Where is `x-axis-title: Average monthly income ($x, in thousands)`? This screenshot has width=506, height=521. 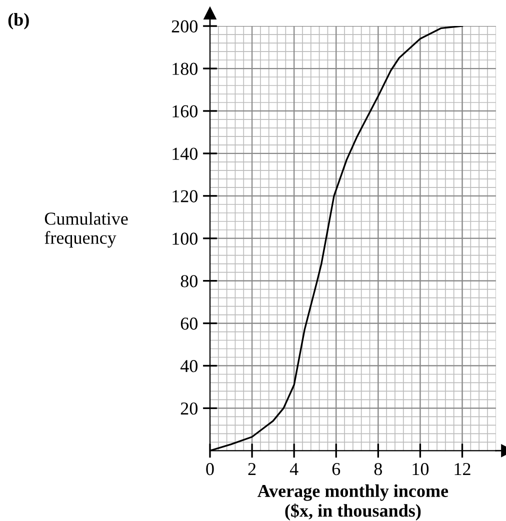 x-axis-title: Average monthly income ($x, in thousands) is located at coordinates (353, 502).